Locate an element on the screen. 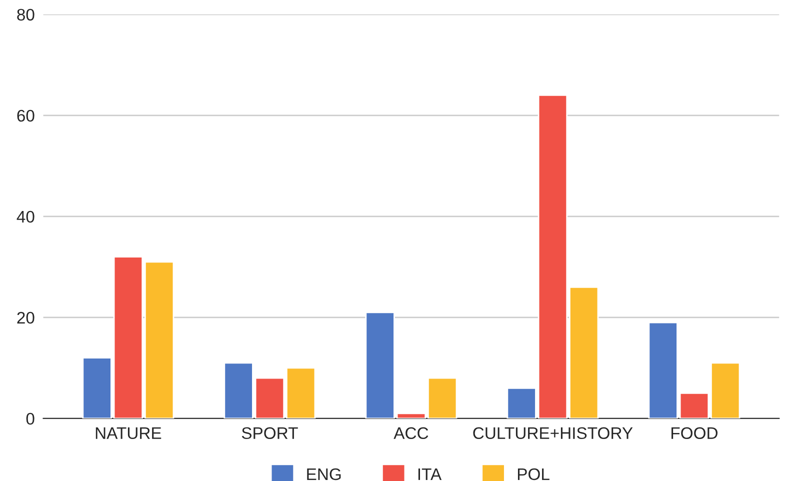 This screenshot has width=787, height=481. y-tick-label: 0 is located at coordinates (30, 418).